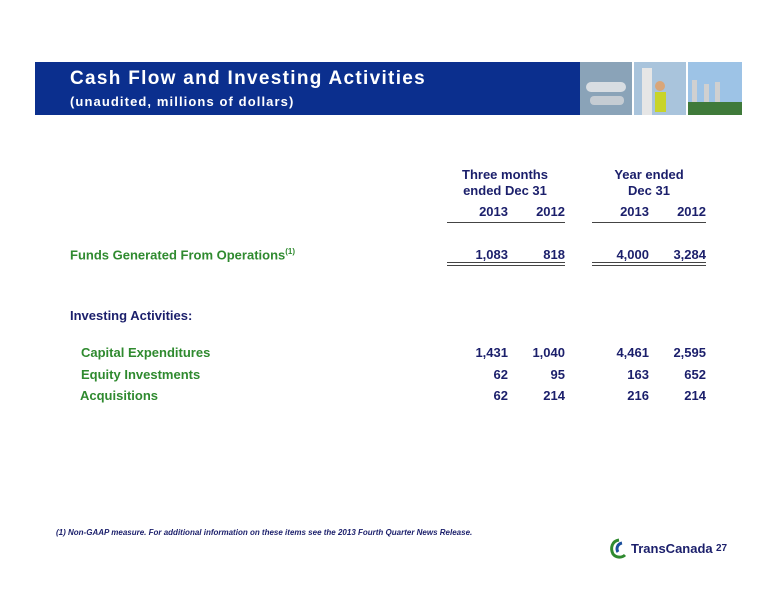 The width and height of the screenshot is (776, 600). Describe the element at coordinates (248, 78) in the screenshot. I see `title: Cash Flow and Investing Activities` at that location.